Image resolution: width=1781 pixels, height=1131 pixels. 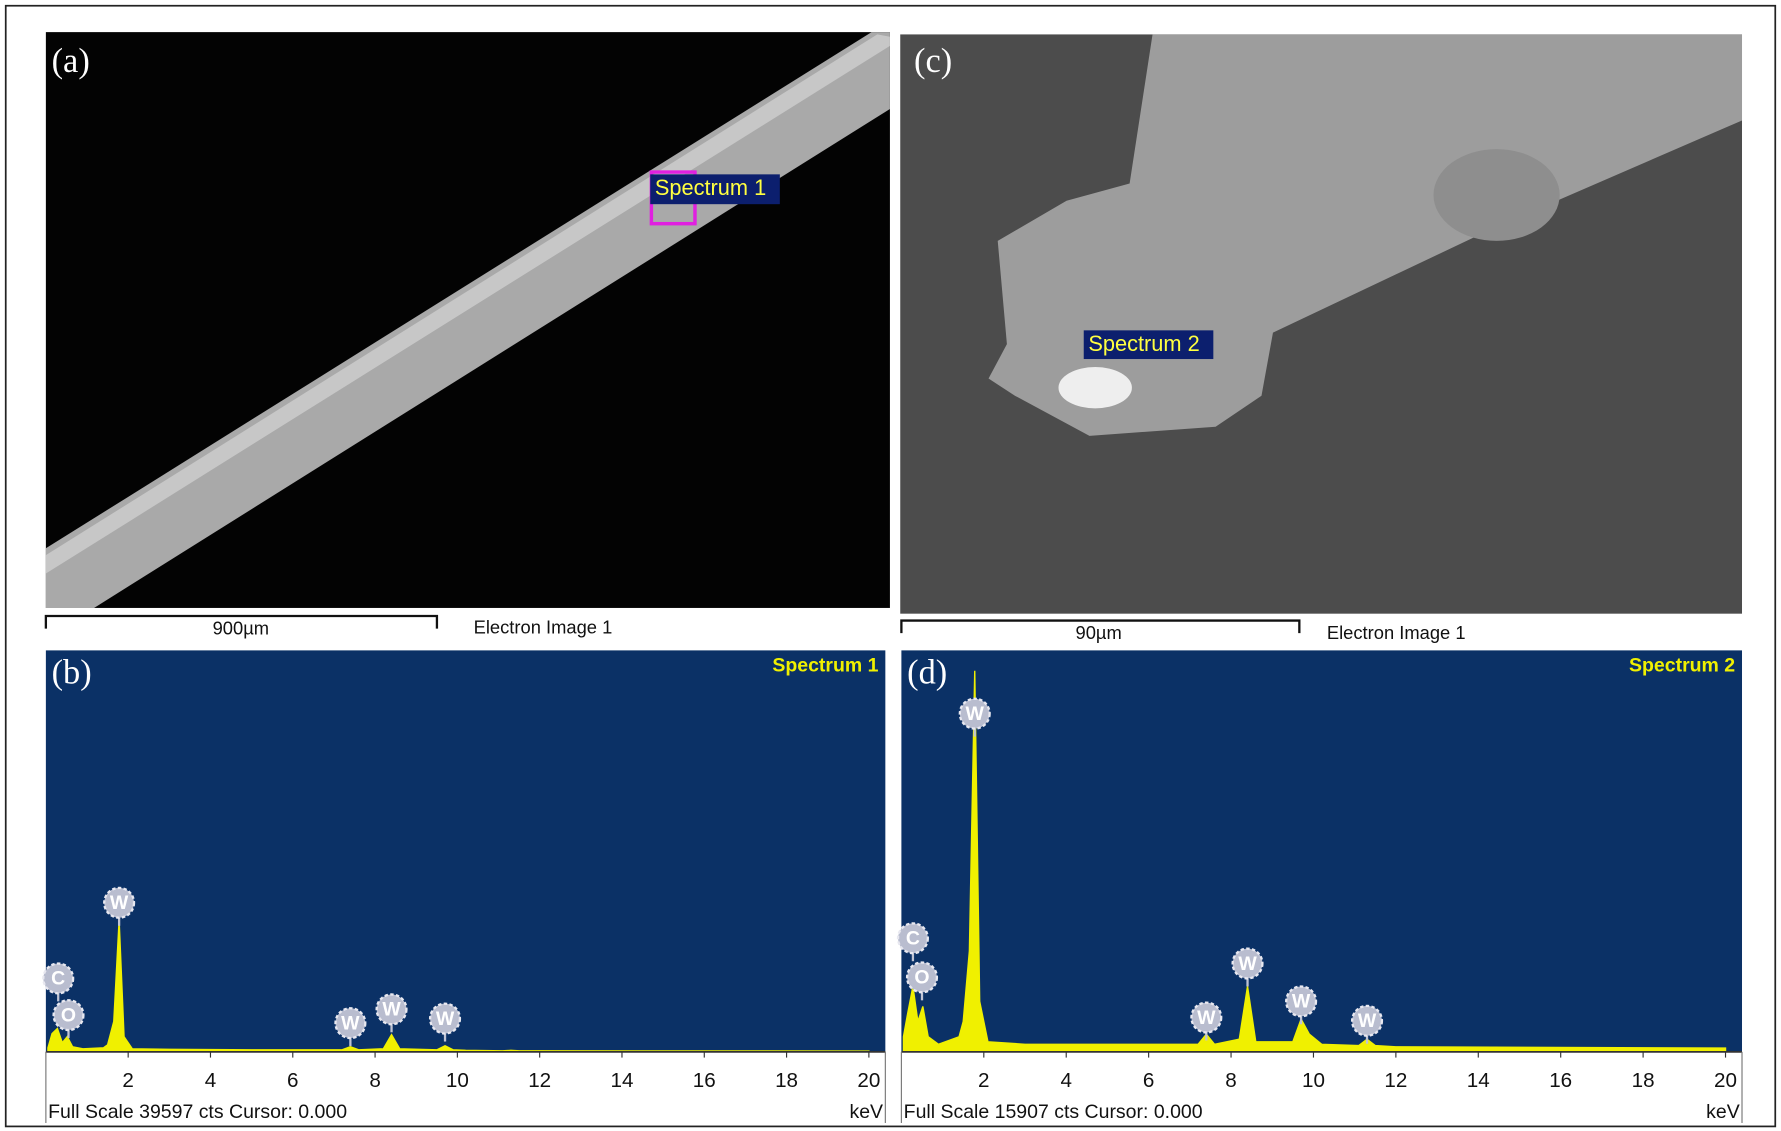 I want to click on spectrum-title: Spectrum 1, so click(x=825, y=666).